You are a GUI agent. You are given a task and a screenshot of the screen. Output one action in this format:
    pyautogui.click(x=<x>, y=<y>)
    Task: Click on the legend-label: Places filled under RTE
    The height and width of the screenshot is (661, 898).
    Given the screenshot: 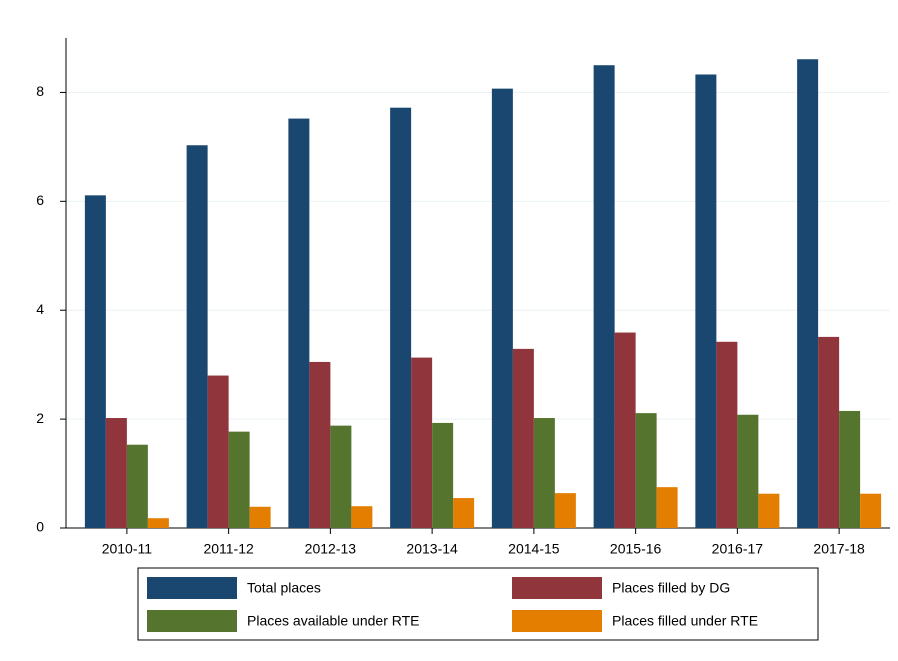 What is the action you would take?
    pyautogui.click(x=685, y=621)
    